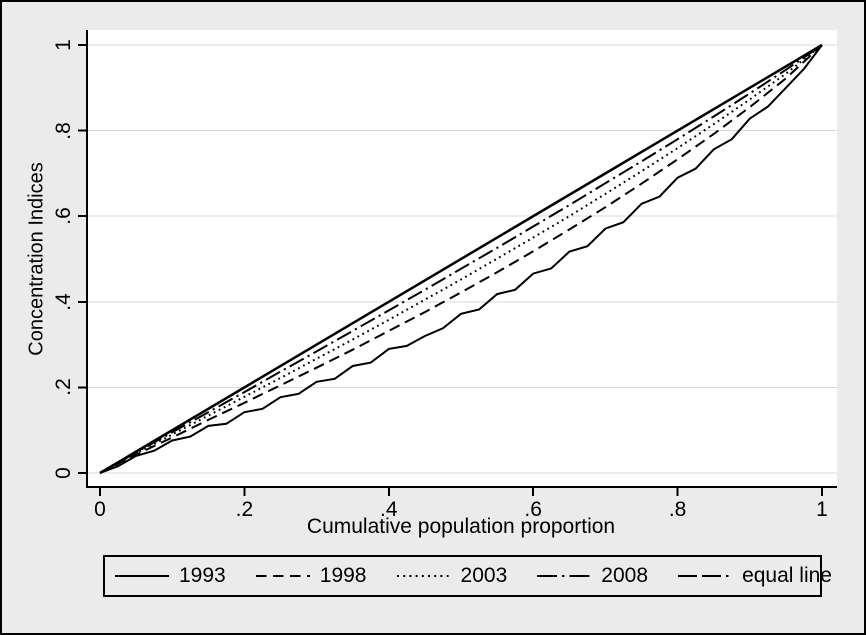  I want to click on legend-line-sample-solid, so click(142, 576).